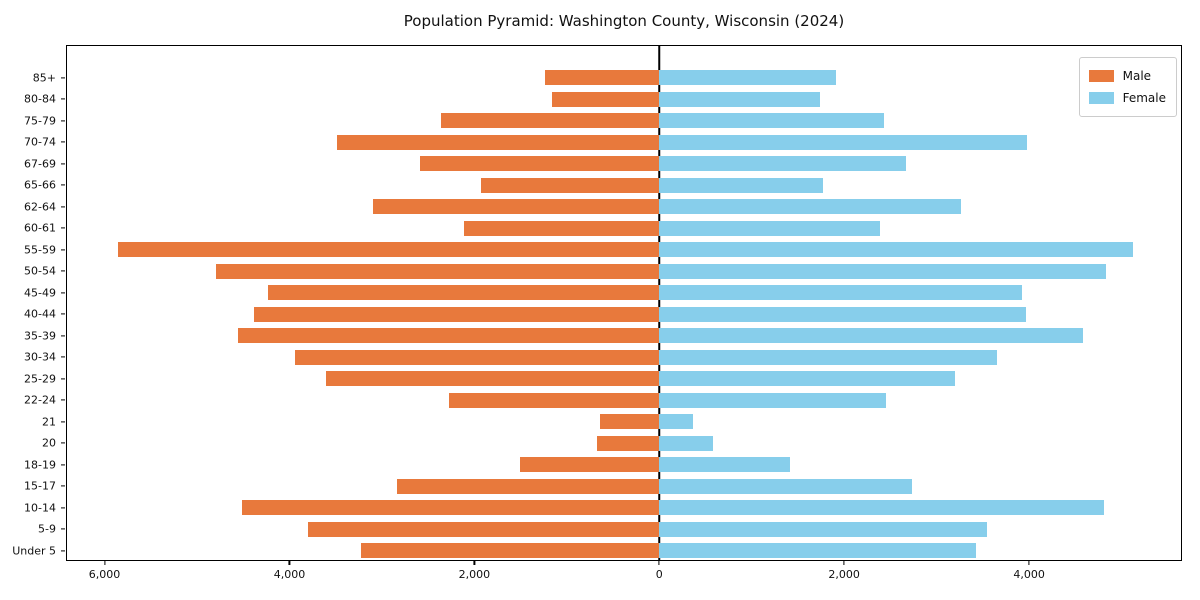 This screenshot has width=1200, height=600. What do you see at coordinates (47, 529) in the screenshot?
I see `y-axis-label: 5-9` at bounding box center [47, 529].